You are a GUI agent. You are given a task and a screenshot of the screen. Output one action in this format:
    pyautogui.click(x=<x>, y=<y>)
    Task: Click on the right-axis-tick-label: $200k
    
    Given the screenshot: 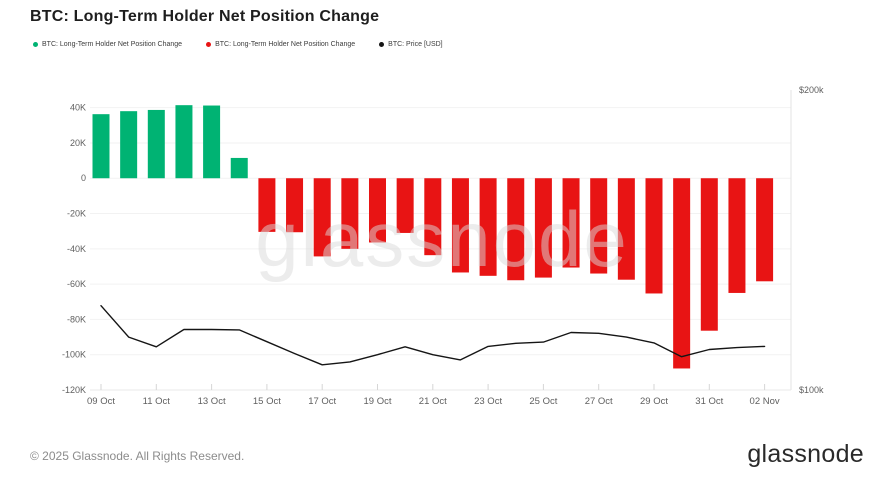 What is the action you would take?
    pyautogui.click(x=811, y=90)
    